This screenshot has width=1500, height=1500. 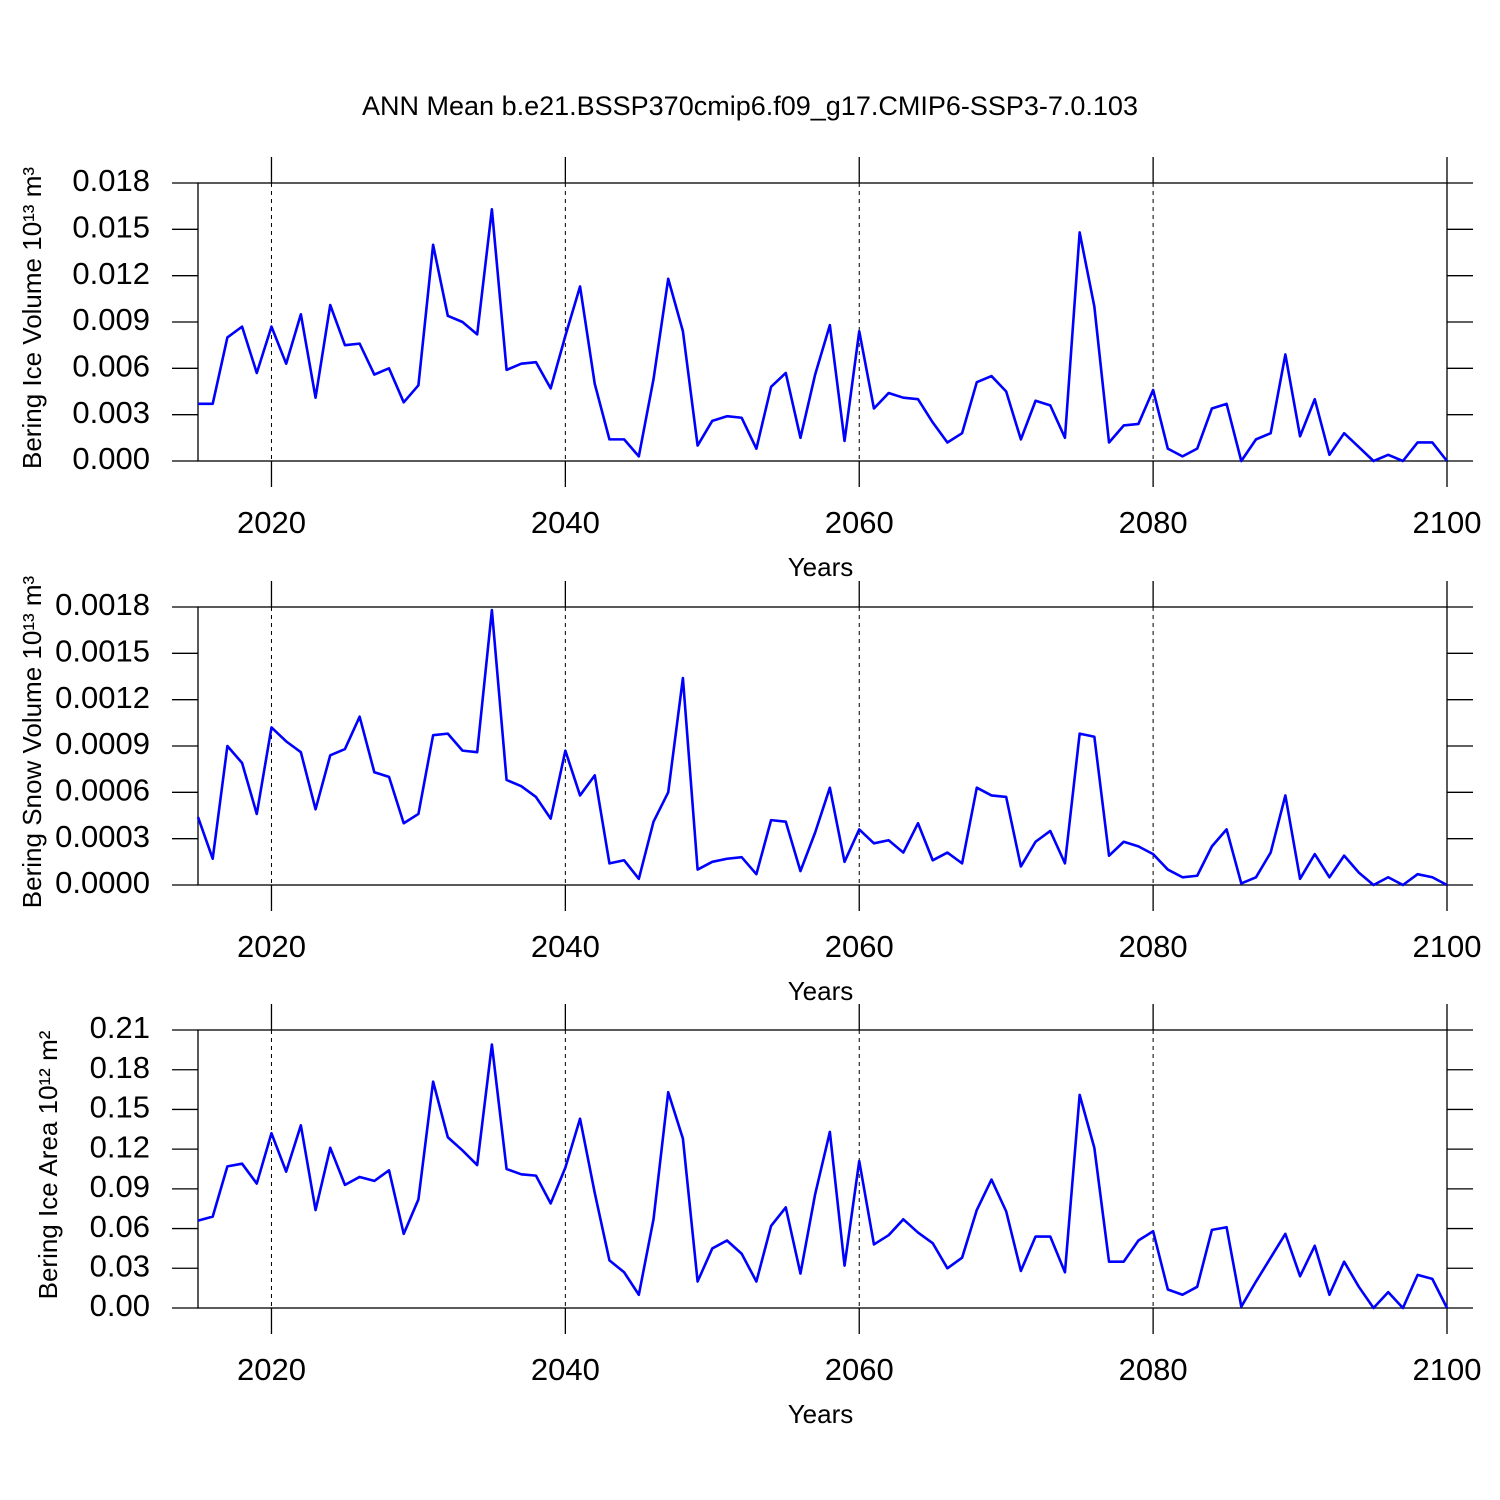 What do you see at coordinates (111, 180) in the screenshot?
I see `y-tick-label: 0.018` at bounding box center [111, 180].